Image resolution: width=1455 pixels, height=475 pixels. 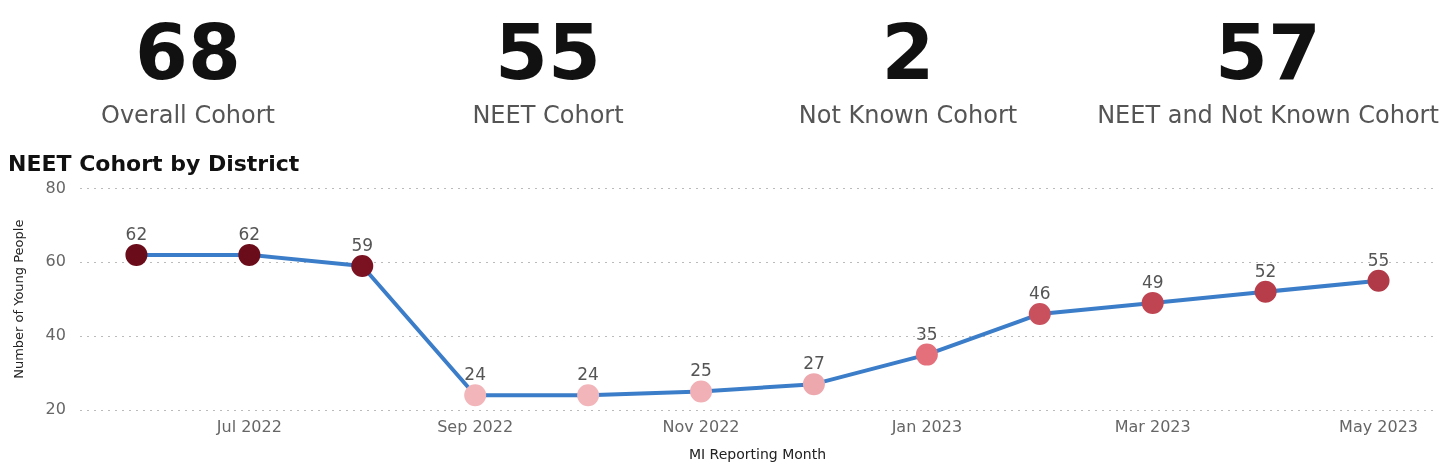 What do you see at coordinates (814, 363) in the screenshot?
I see `data-label: 27` at bounding box center [814, 363].